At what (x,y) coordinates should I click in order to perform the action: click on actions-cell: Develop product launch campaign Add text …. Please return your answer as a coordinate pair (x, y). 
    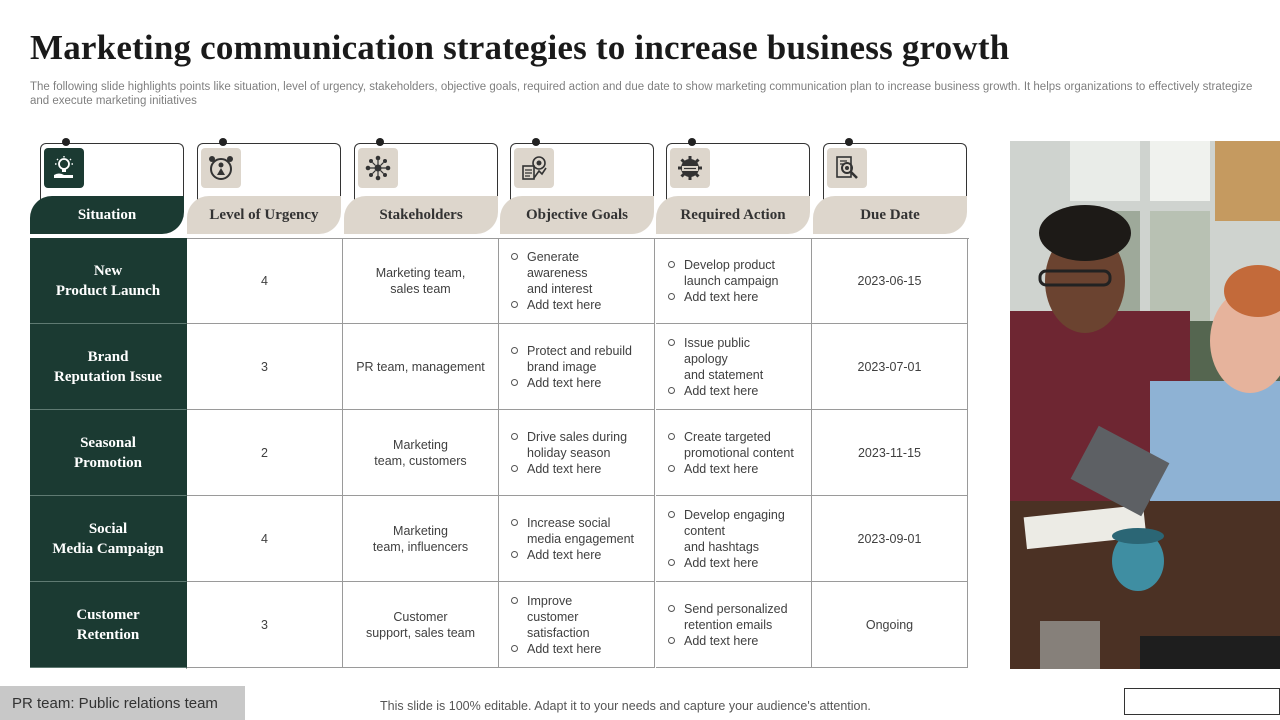
    Looking at the image, I should click on (734, 281).